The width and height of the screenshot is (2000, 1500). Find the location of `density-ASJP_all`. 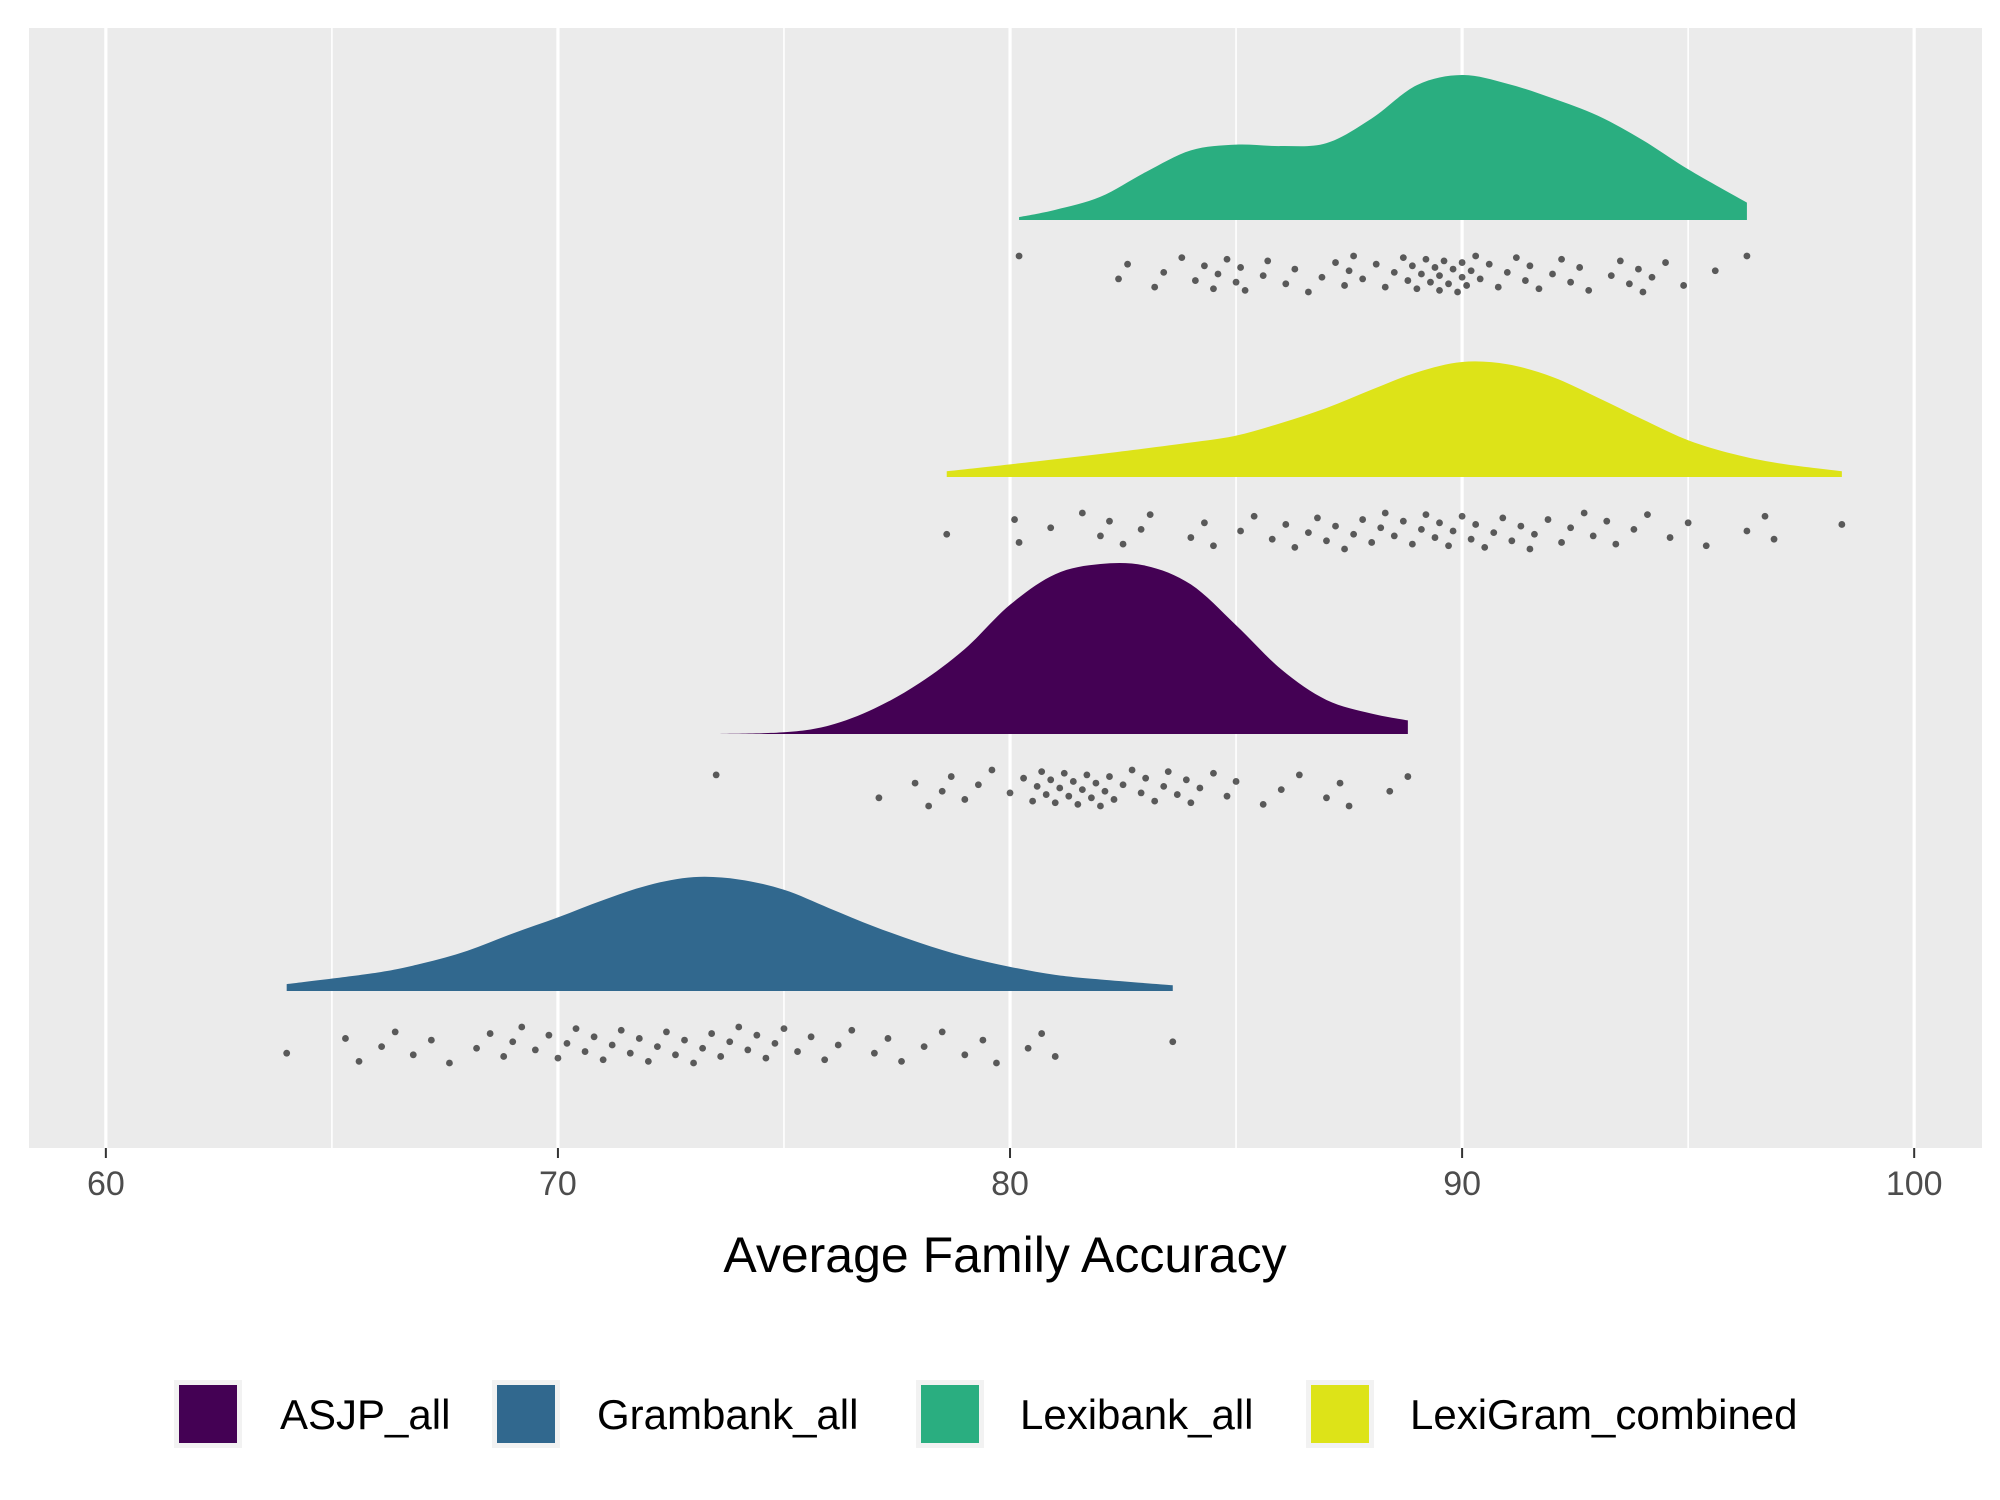

density-ASJP_all is located at coordinates (1062, 648).